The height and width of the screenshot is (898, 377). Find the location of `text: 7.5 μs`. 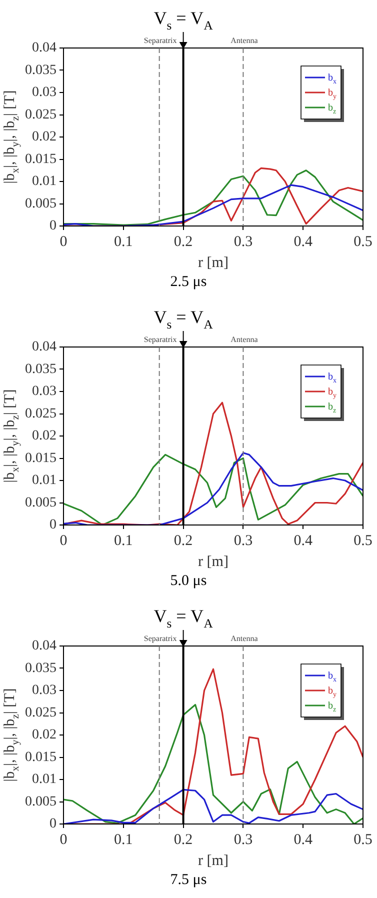

text: 7.5 μs is located at coordinates (188, 880).